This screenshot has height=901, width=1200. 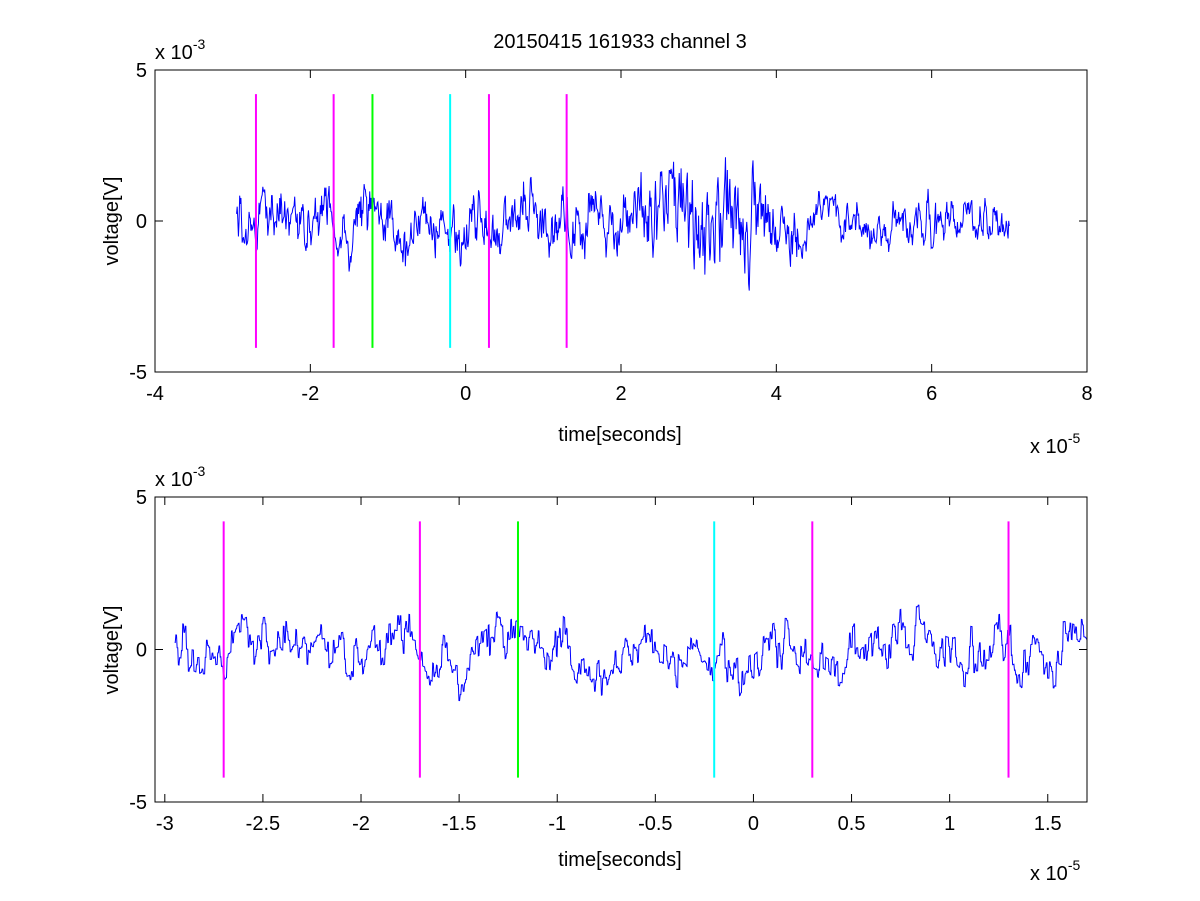 What do you see at coordinates (557, 824) in the screenshot?
I see `bottom-x-tick-label: -1` at bounding box center [557, 824].